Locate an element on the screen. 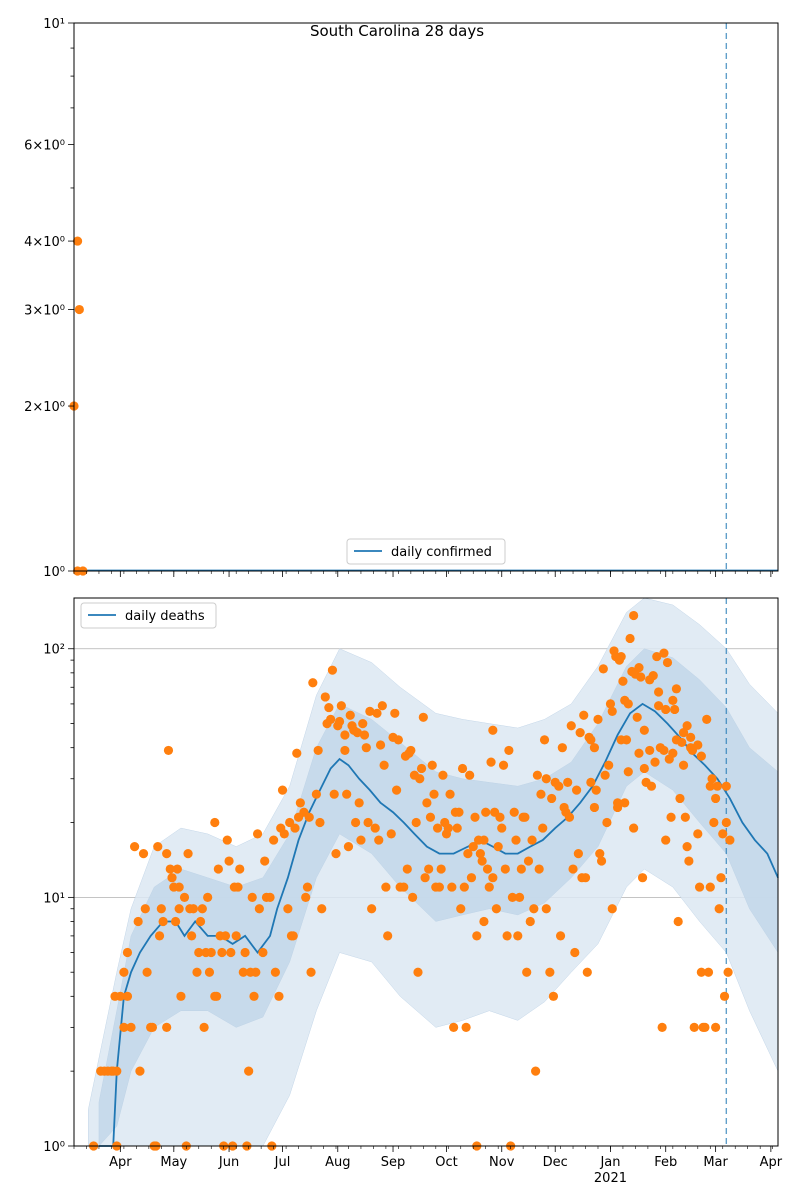  deaths-x-tick-label: May is located at coordinates (173, 1162).